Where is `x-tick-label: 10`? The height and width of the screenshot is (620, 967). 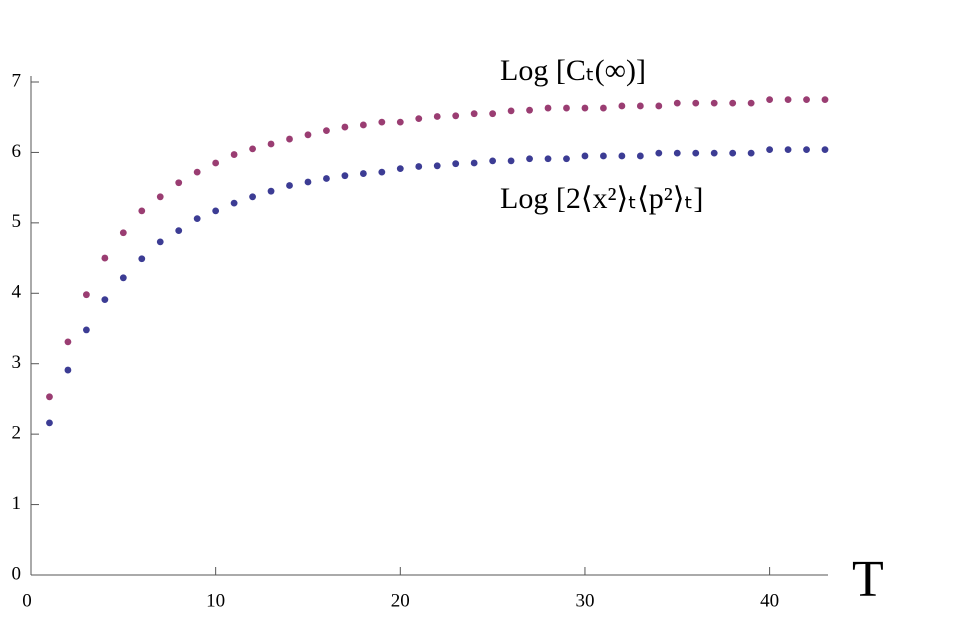
x-tick-label: 10 is located at coordinates (215, 600).